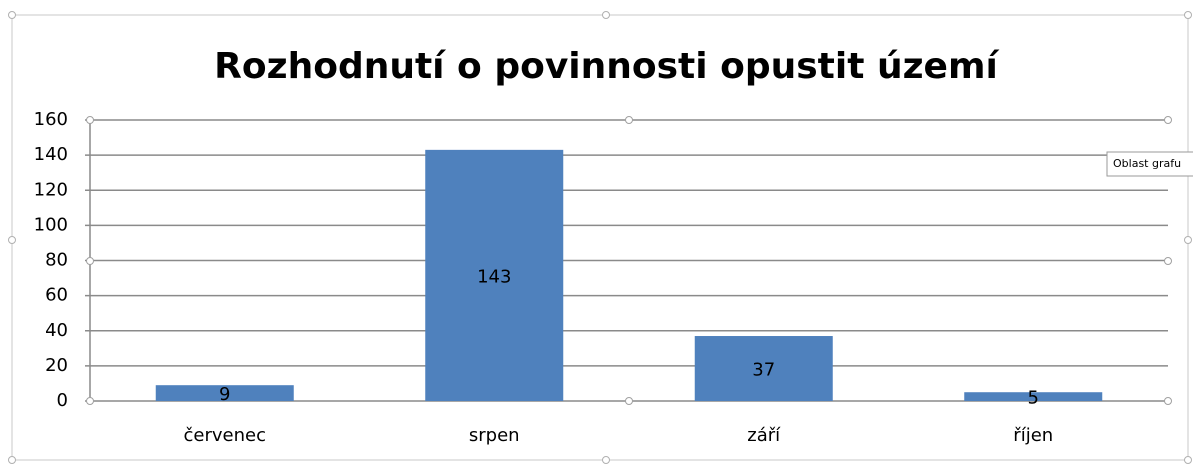  I want to click on data-label: 5, so click(1033, 398).